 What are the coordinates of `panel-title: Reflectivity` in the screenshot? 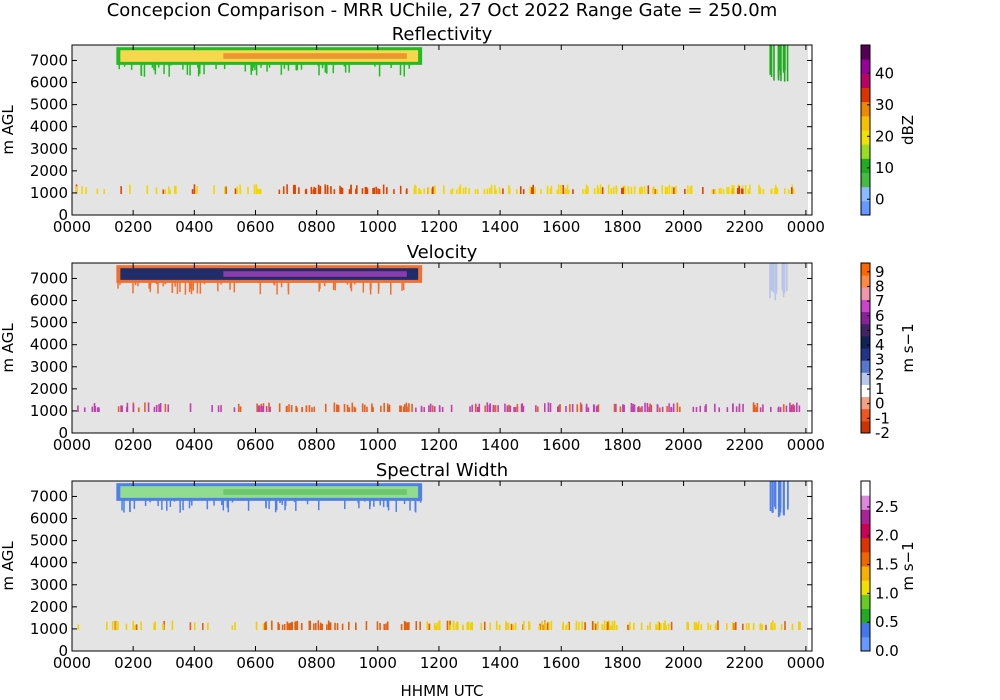 It's located at (442, 34).